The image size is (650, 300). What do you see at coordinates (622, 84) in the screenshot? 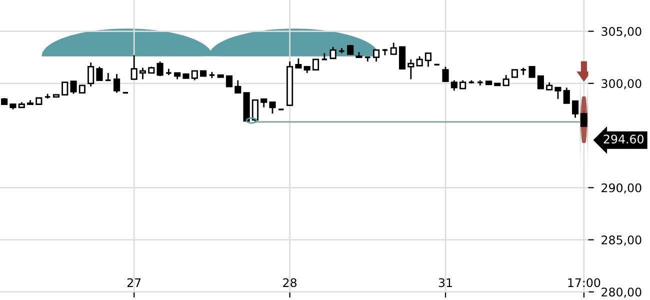
I see `y-tick-label: 300,00` at bounding box center [622, 84].